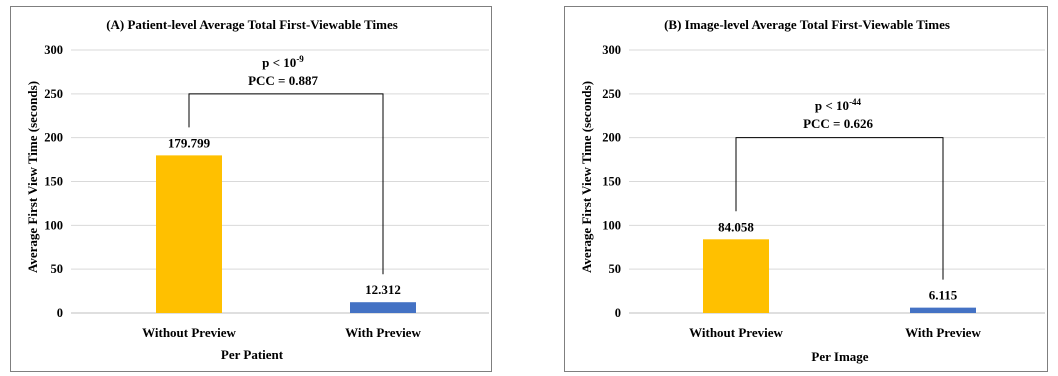  I want to click on chart-a-p-value: p < 10-9, so click(283, 62).